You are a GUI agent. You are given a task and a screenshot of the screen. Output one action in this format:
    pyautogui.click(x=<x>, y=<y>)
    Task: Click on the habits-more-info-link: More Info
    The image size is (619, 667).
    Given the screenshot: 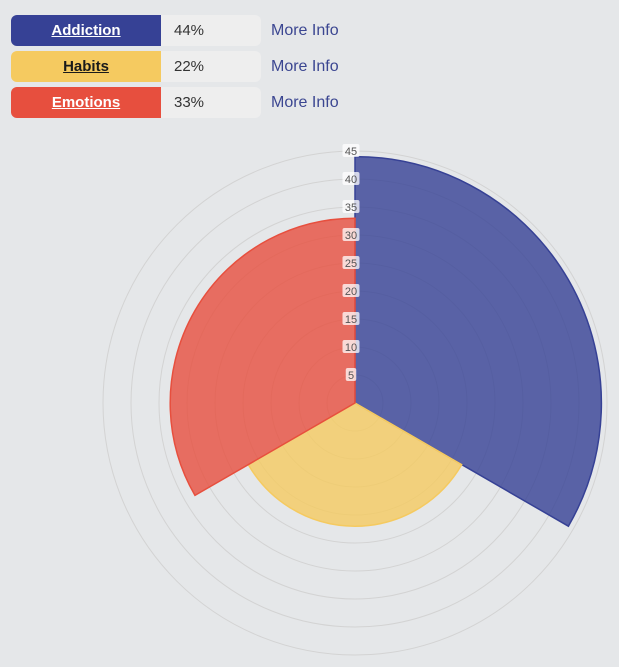 What is the action you would take?
    pyautogui.click(x=305, y=66)
    